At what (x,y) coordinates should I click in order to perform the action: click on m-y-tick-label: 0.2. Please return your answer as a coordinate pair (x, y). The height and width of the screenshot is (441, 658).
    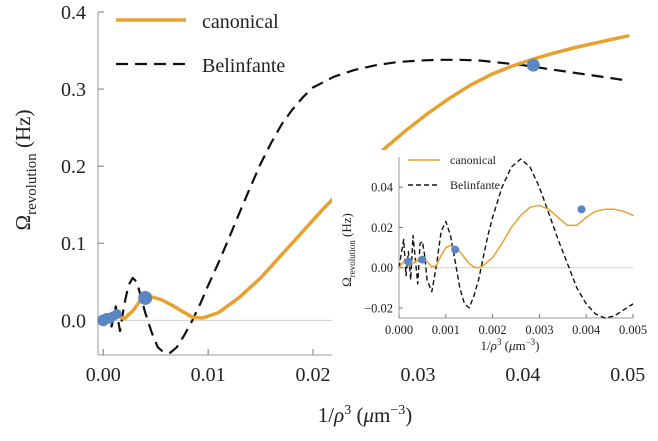
    Looking at the image, I should click on (73, 167).